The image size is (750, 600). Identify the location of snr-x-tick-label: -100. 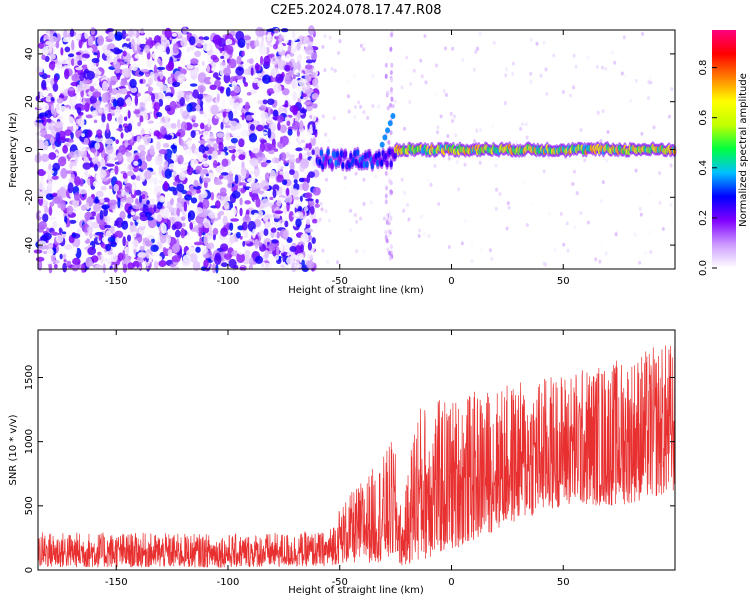
(228, 582).